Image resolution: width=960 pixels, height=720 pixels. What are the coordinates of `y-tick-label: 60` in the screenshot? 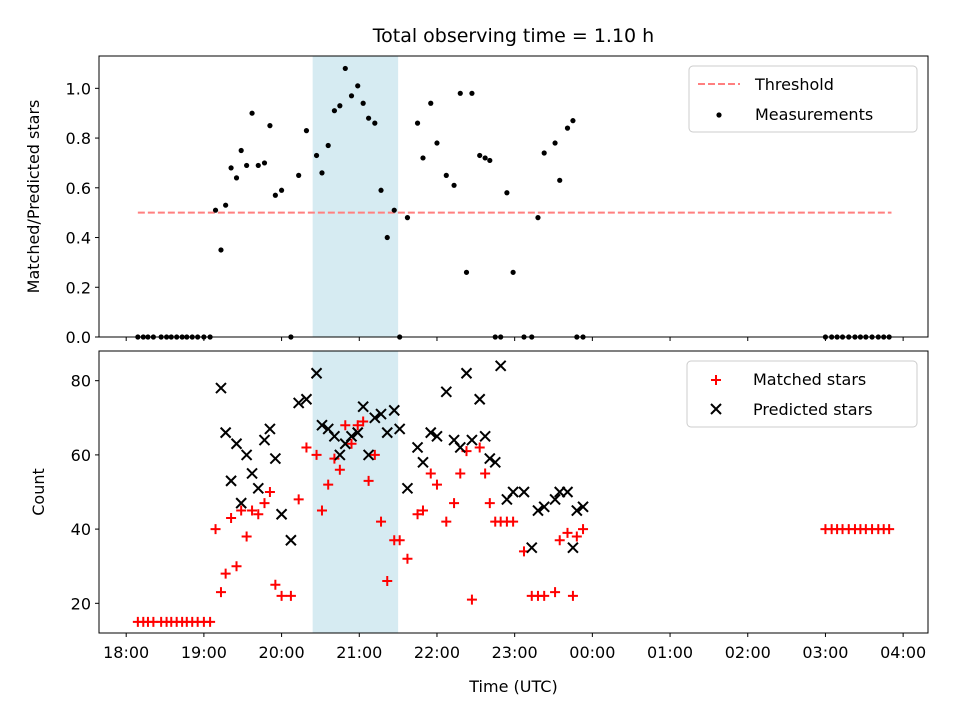 It's located at (81, 455).